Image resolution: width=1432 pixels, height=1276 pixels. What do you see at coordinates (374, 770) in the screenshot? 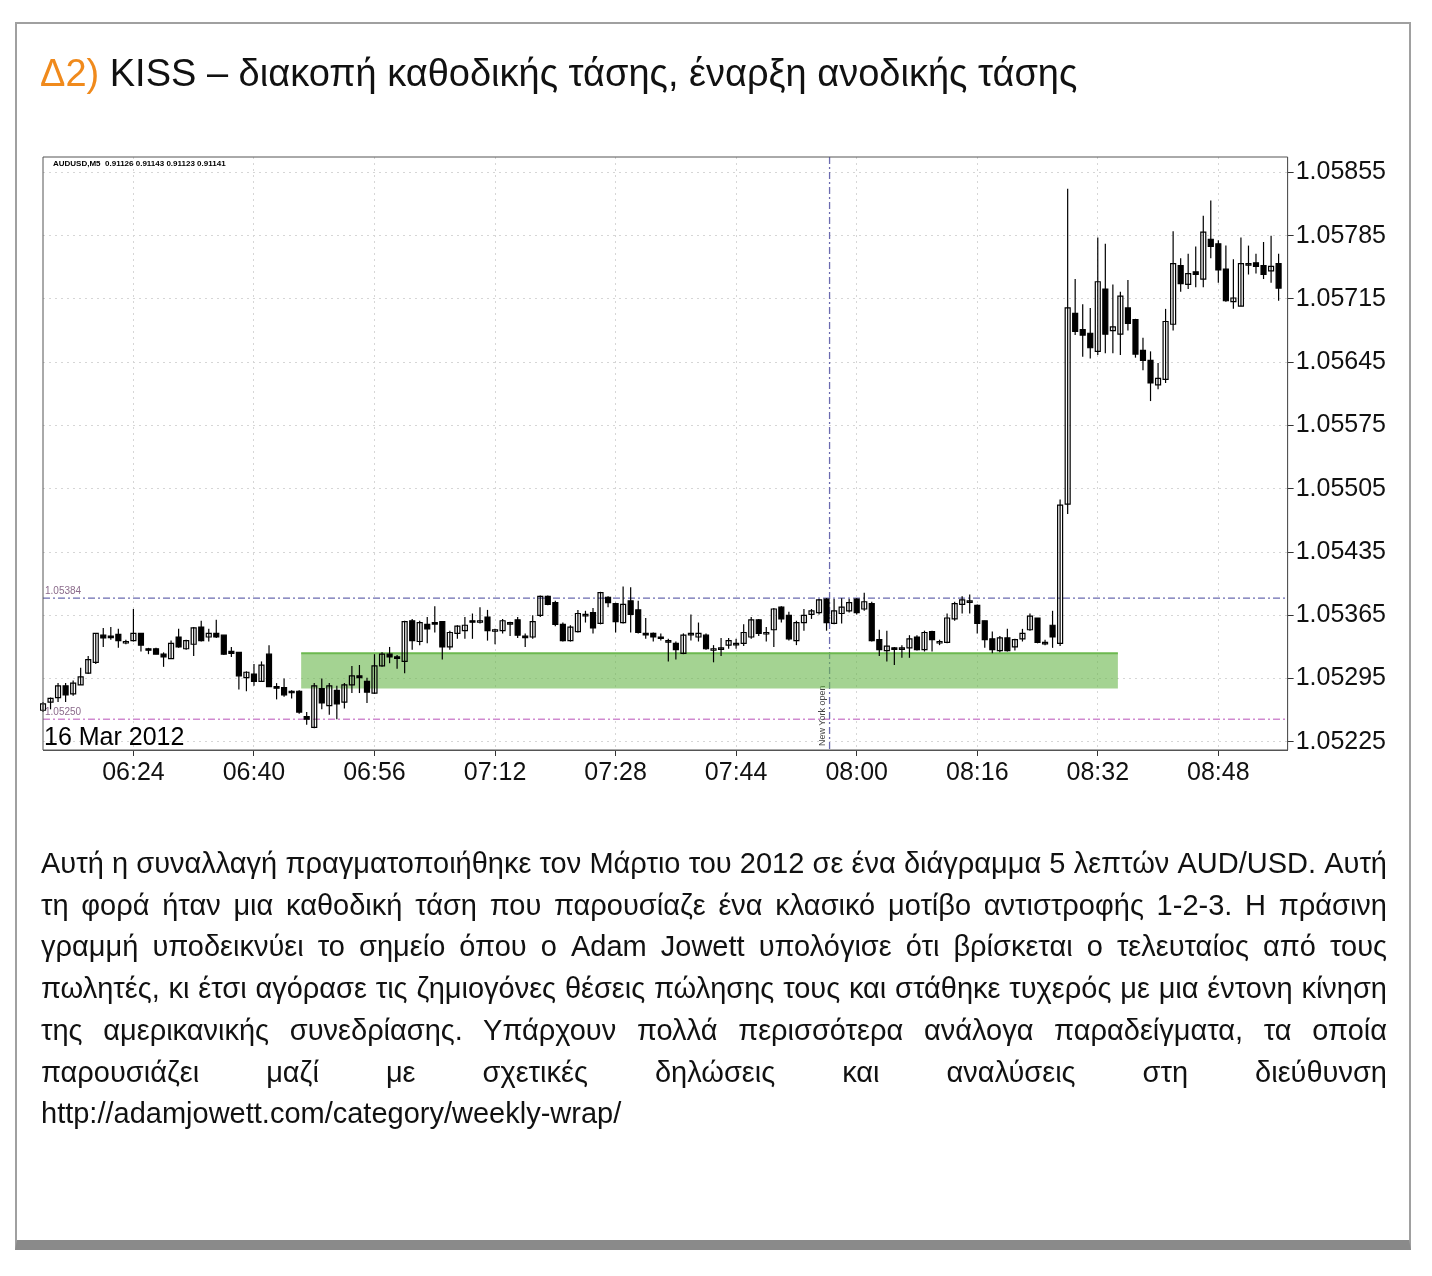
I see `x-tick-label: 06:56` at bounding box center [374, 770].